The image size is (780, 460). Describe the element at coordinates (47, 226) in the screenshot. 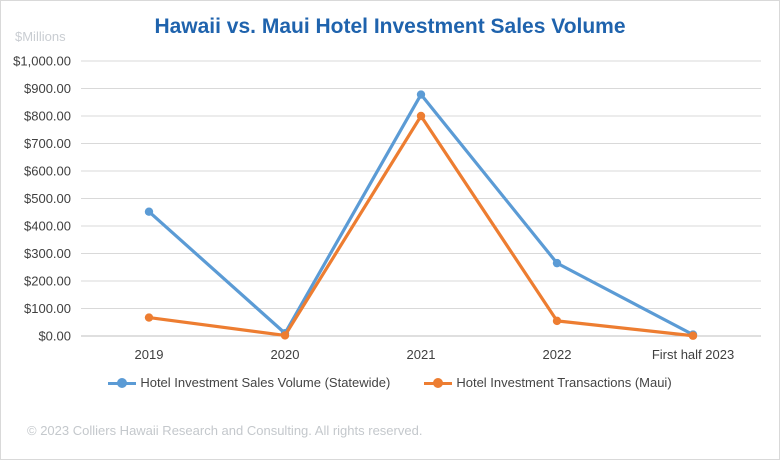

I see `y-tick-label: $400.00` at that location.